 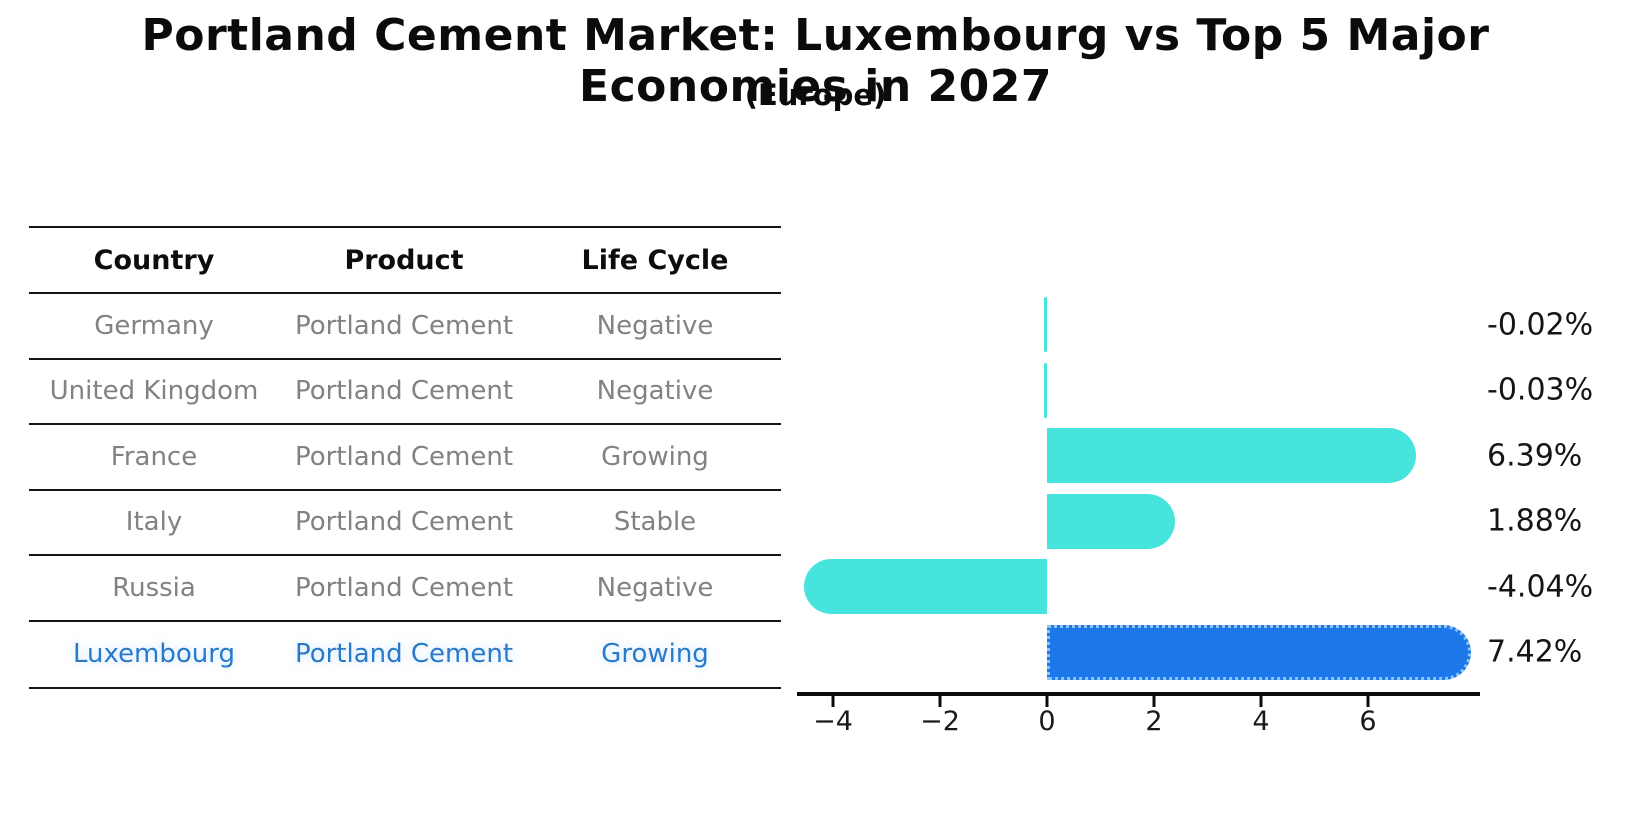 I want to click on column-header-country: Country, so click(x=154, y=260).